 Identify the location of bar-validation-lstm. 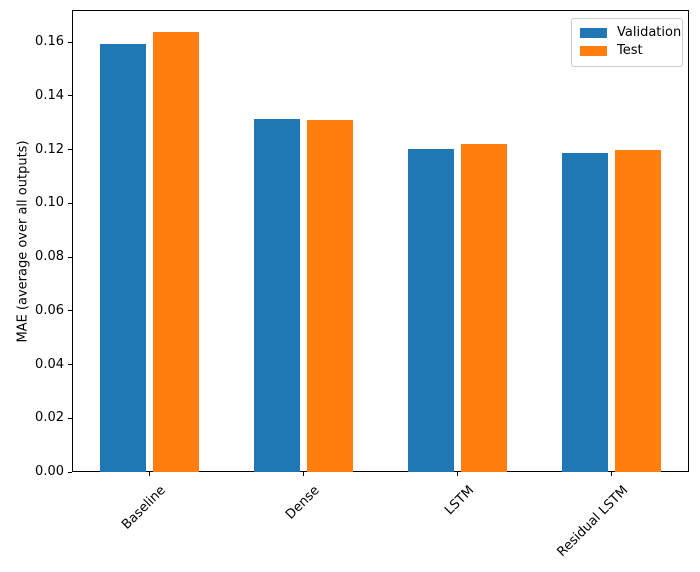
(431, 310).